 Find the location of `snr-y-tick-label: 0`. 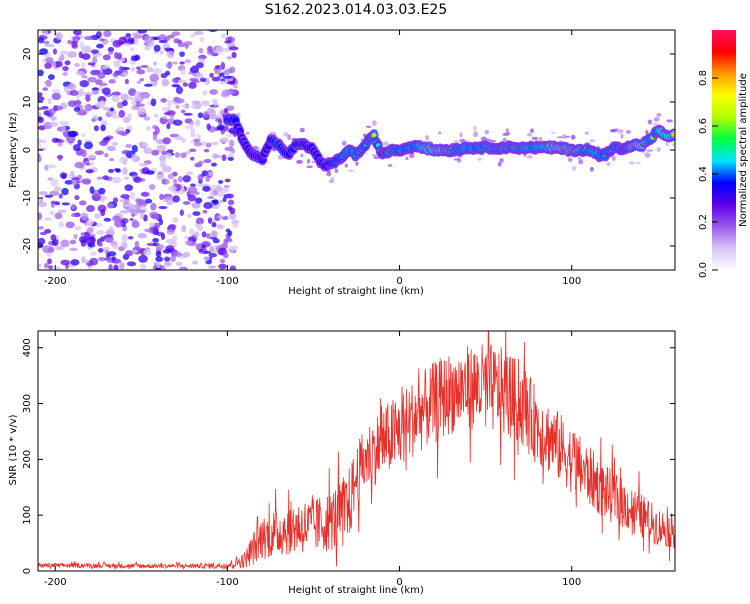

snr-y-tick-label: 0 is located at coordinates (27, 571).